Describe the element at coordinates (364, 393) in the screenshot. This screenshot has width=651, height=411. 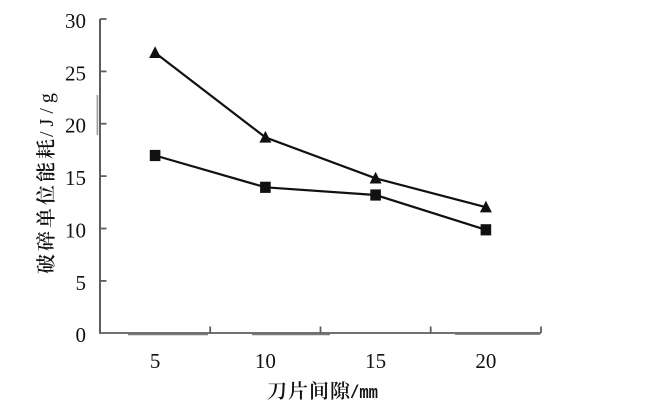
I see `svg-text: /mm` at that location.